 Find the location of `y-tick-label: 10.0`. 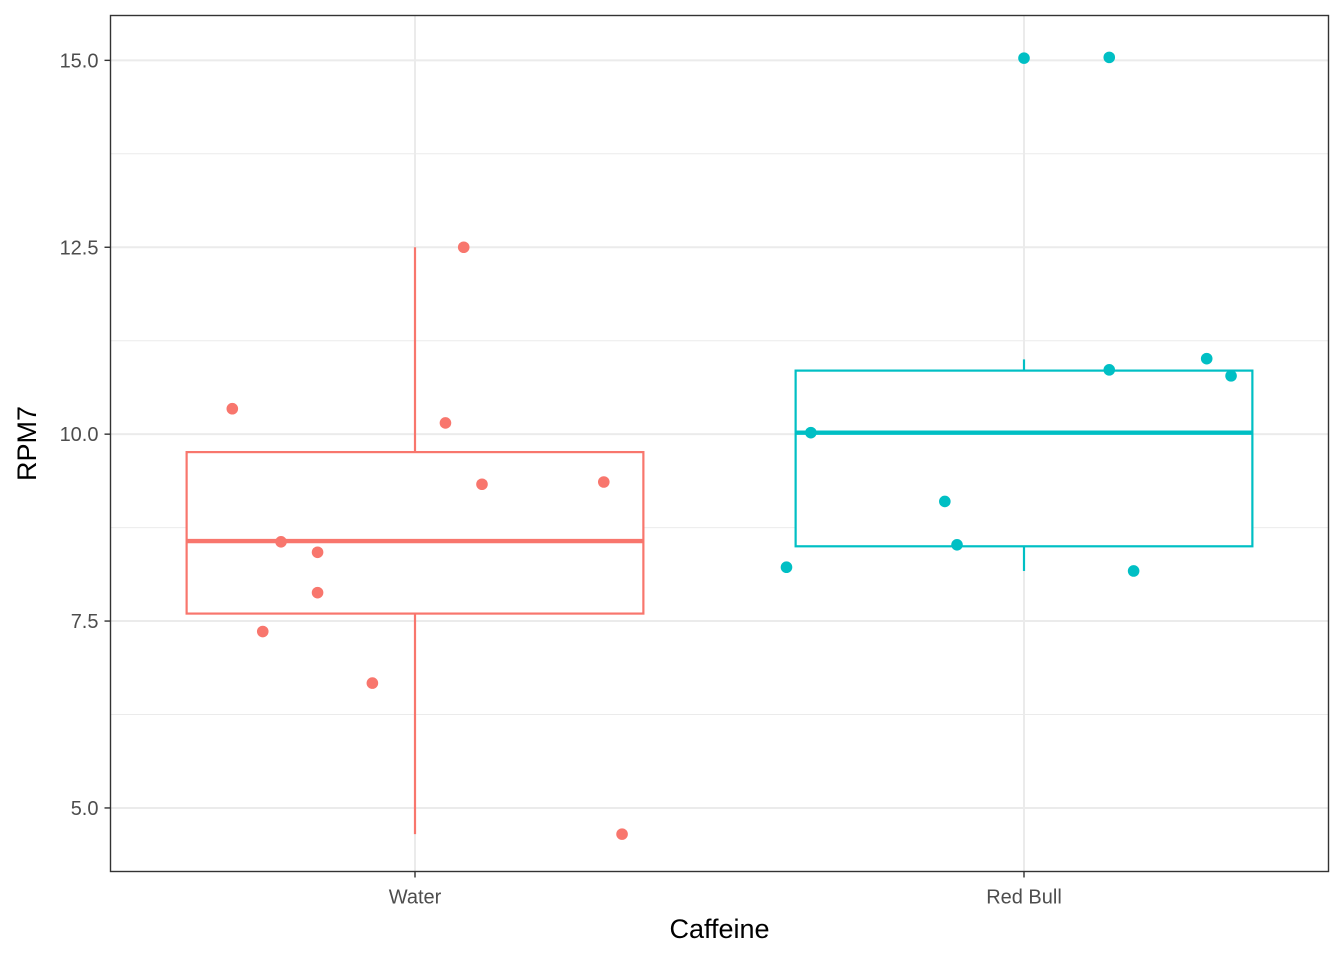

y-tick-label: 10.0 is located at coordinates (79, 435).